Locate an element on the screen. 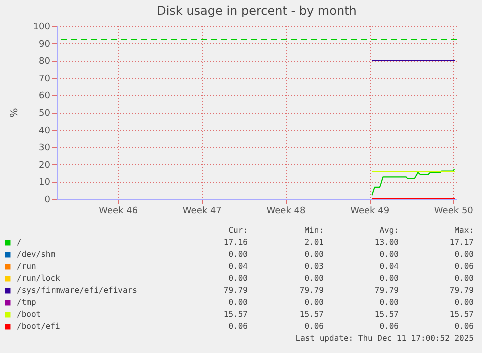  legend-label: /run/lock is located at coordinates (39, 278).